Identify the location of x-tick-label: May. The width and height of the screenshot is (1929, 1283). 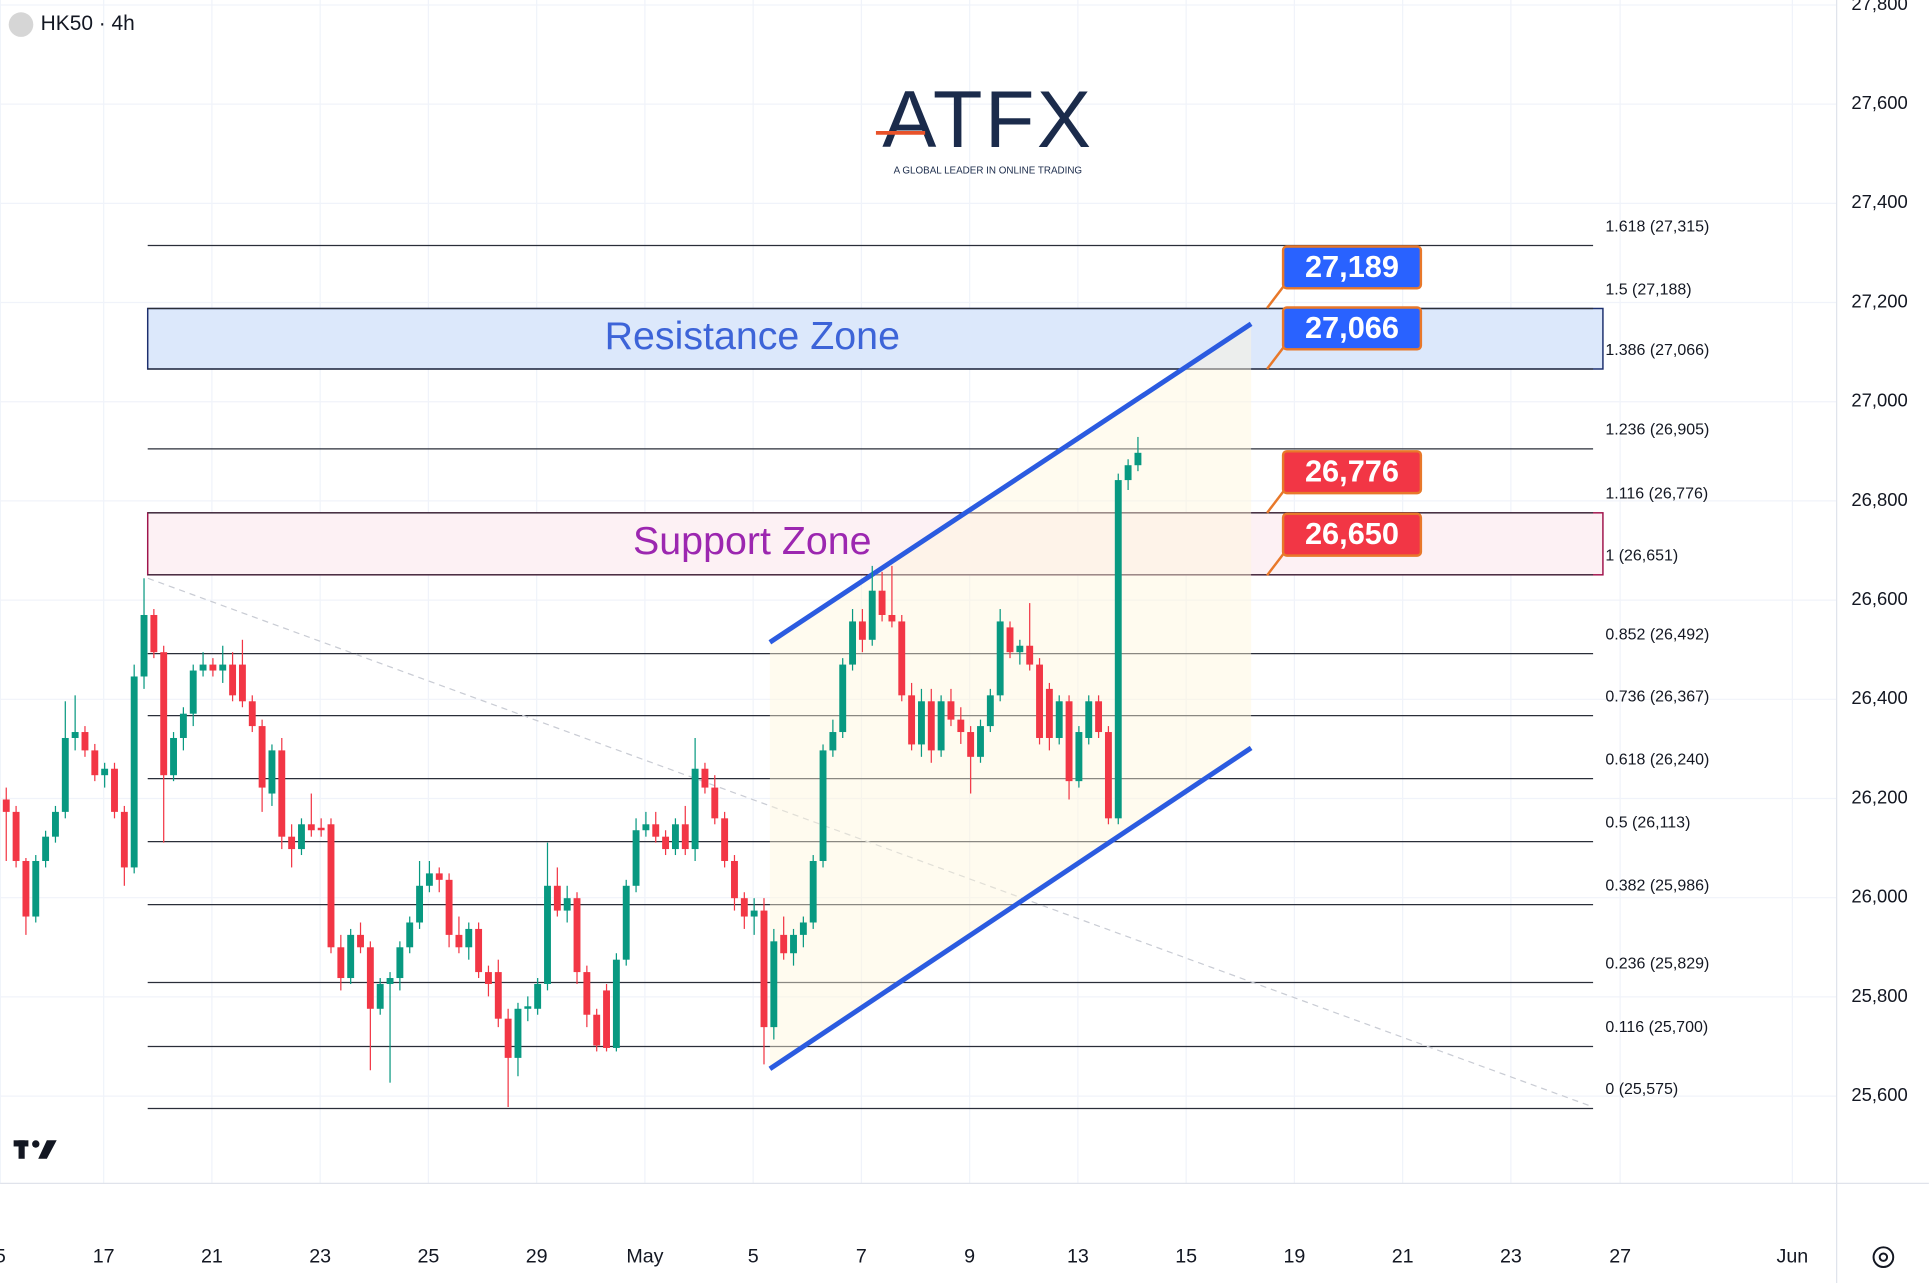
(644, 1256).